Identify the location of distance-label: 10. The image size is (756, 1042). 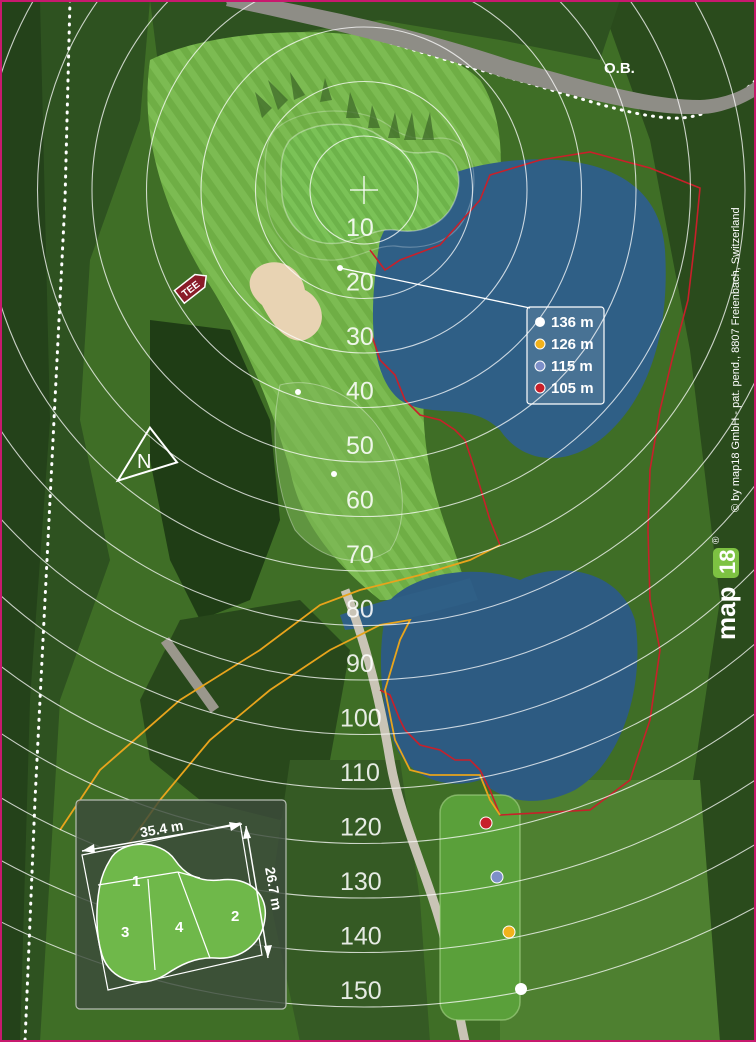
(360, 228).